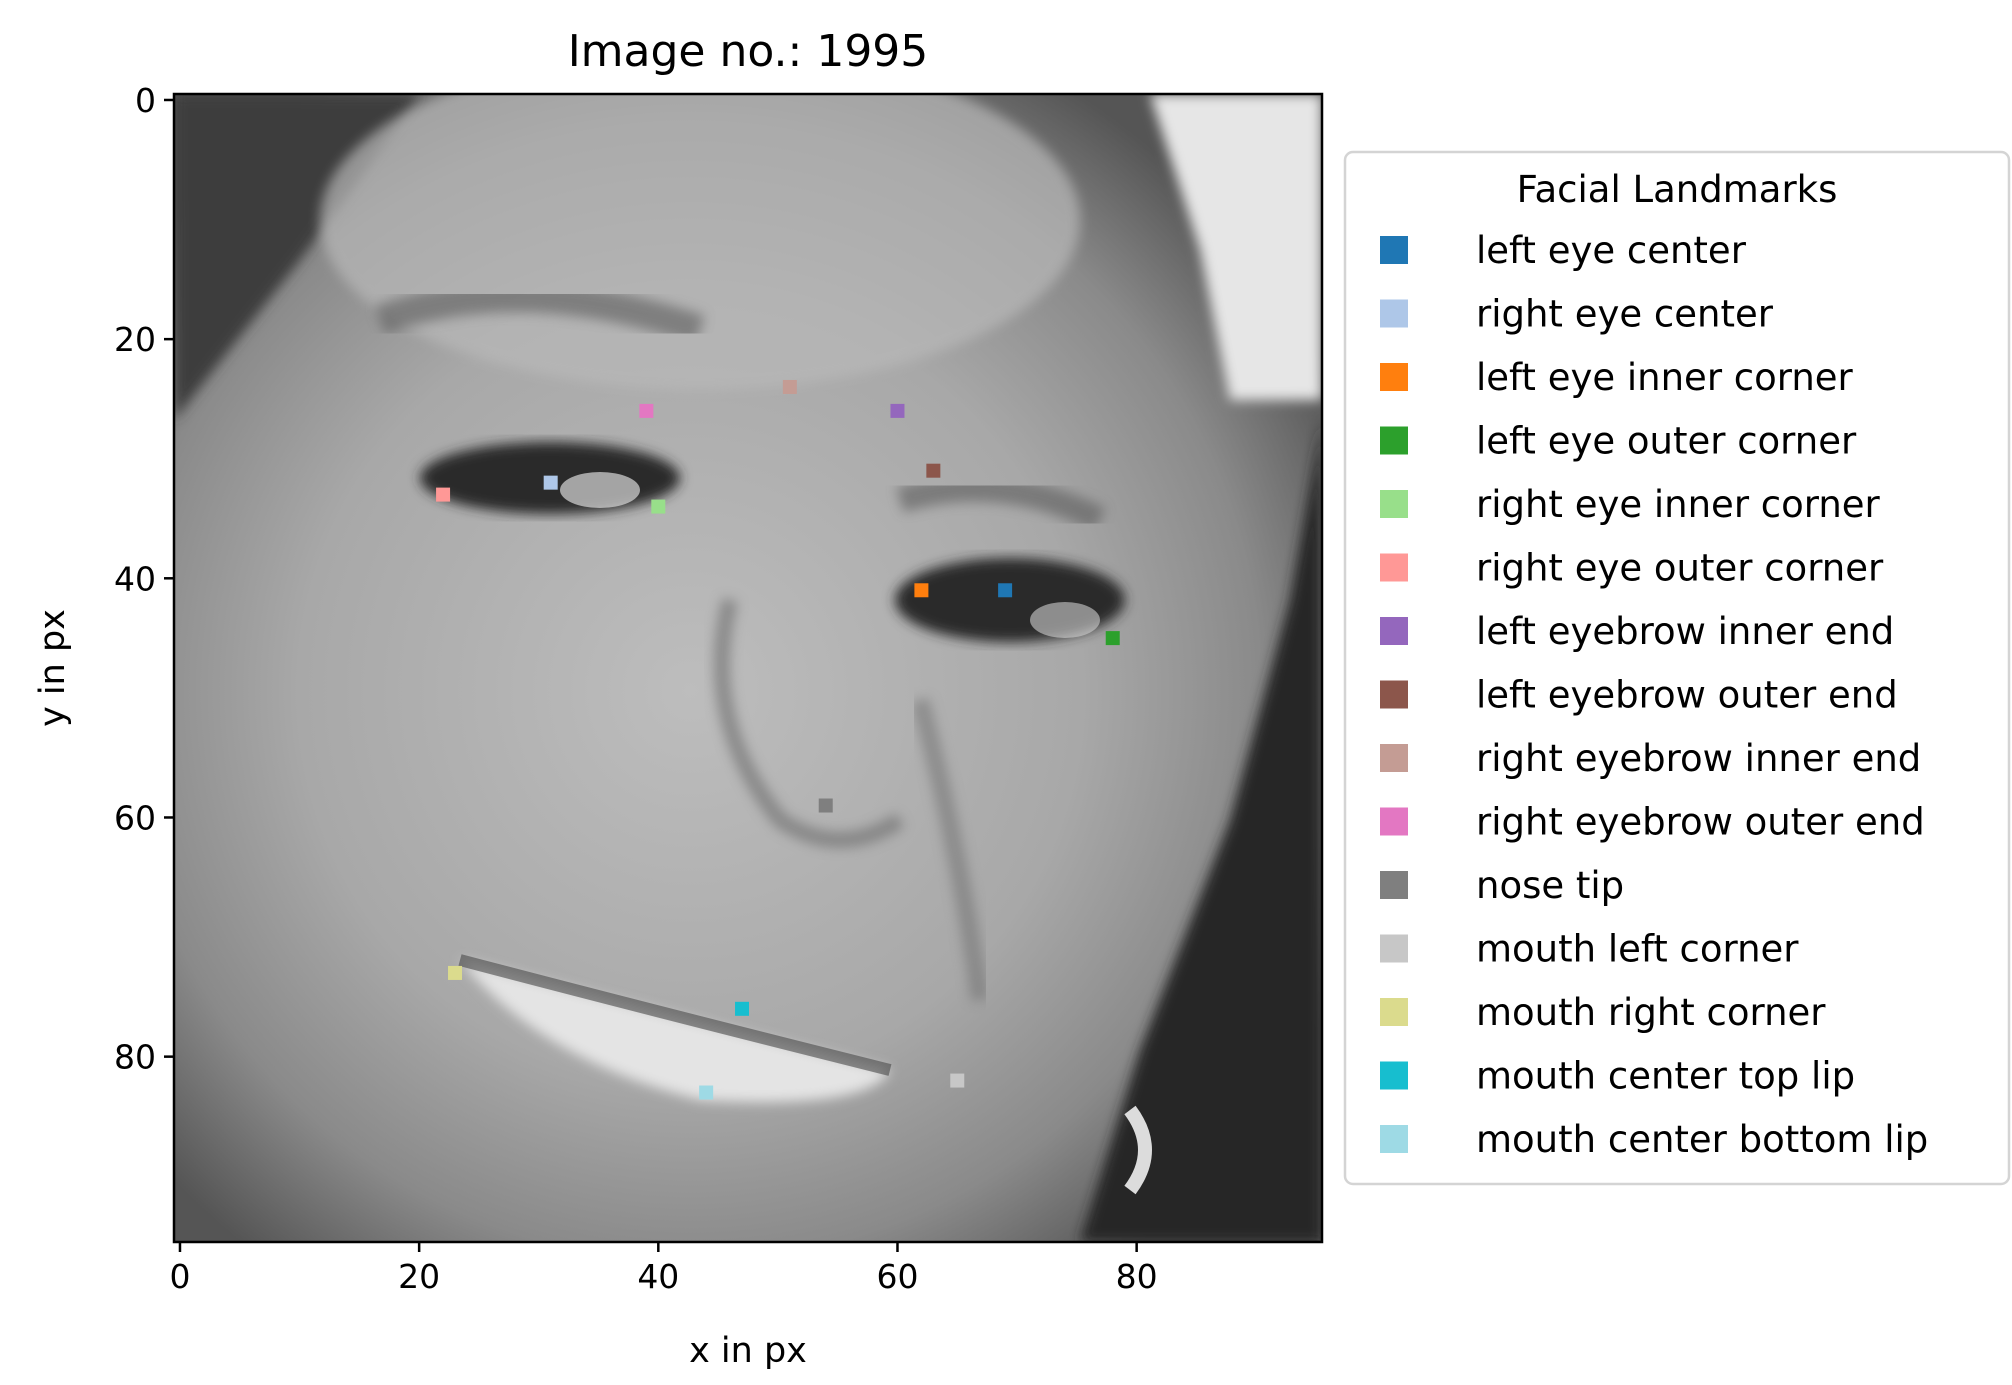 Image resolution: width=2012 pixels, height=1385 pixels. What do you see at coordinates (1651, 1012) in the screenshot?
I see `legend-entry: mouth right corner` at bounding box center [1651, 1012].